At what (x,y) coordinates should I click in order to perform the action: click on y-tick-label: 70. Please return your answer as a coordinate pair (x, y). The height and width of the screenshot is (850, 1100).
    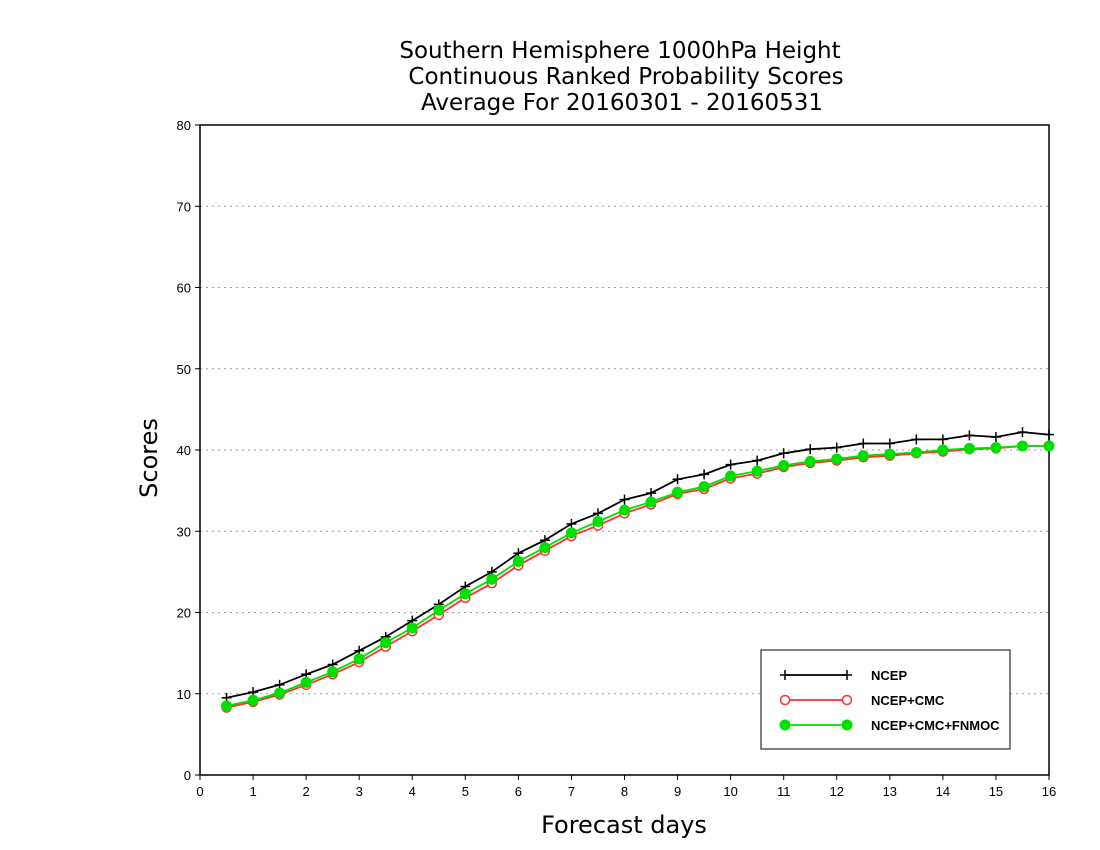
    Looking at the image, I should click on (184, 206).